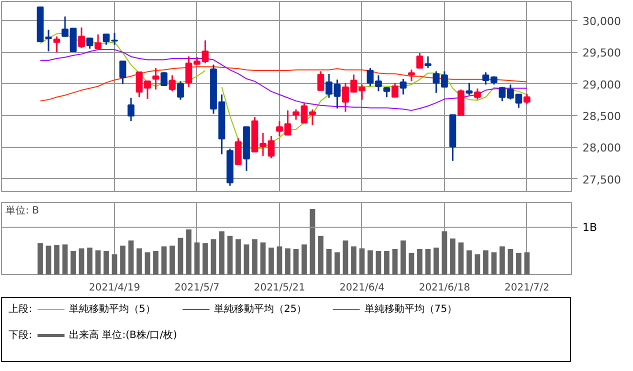 The width and height of the screenshot is (633, 371). I want to click on y-tick-label: 28,500, so click(601, 116).